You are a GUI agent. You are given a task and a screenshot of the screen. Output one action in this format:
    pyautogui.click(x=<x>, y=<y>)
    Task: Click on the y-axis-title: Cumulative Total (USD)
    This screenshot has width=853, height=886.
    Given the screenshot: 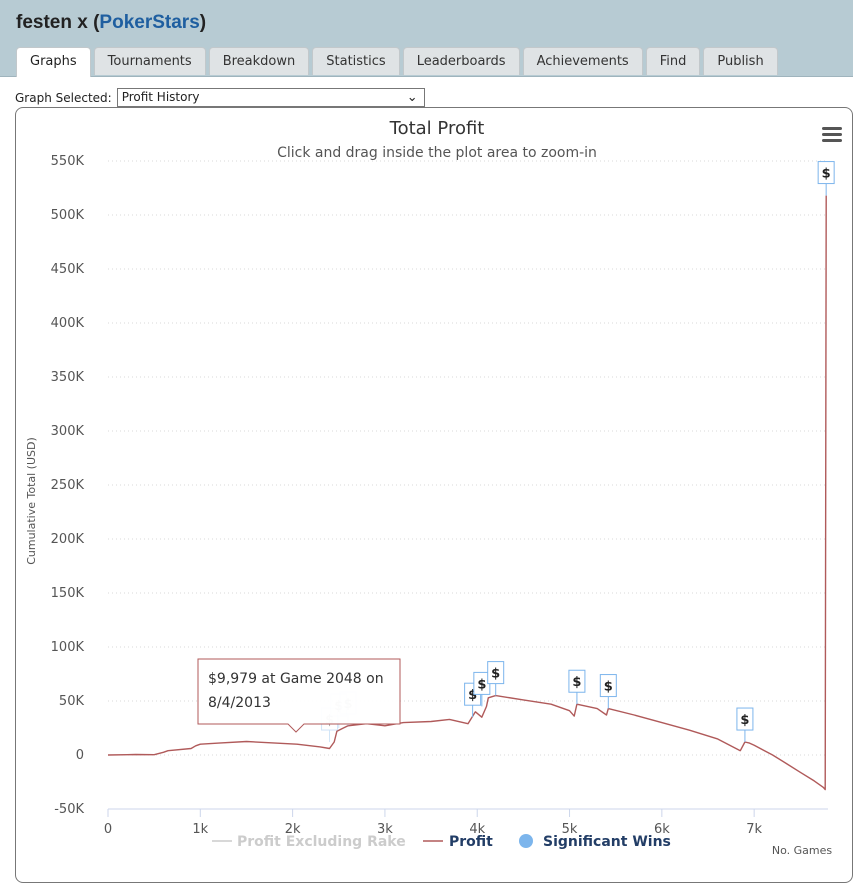 What is the action you would take?
    pyautogui.click(x=31, y=501)
    